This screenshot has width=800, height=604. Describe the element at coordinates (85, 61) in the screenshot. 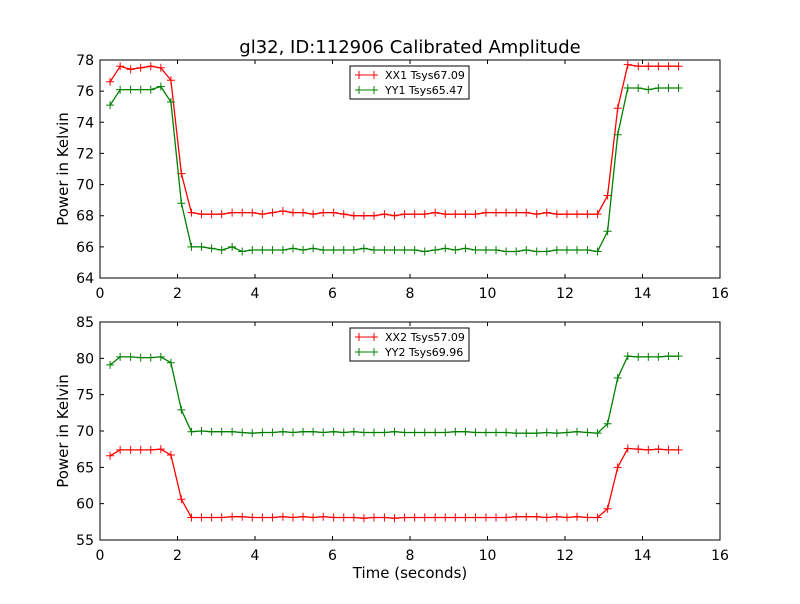

I see `y-tick-label: 78` at that location.